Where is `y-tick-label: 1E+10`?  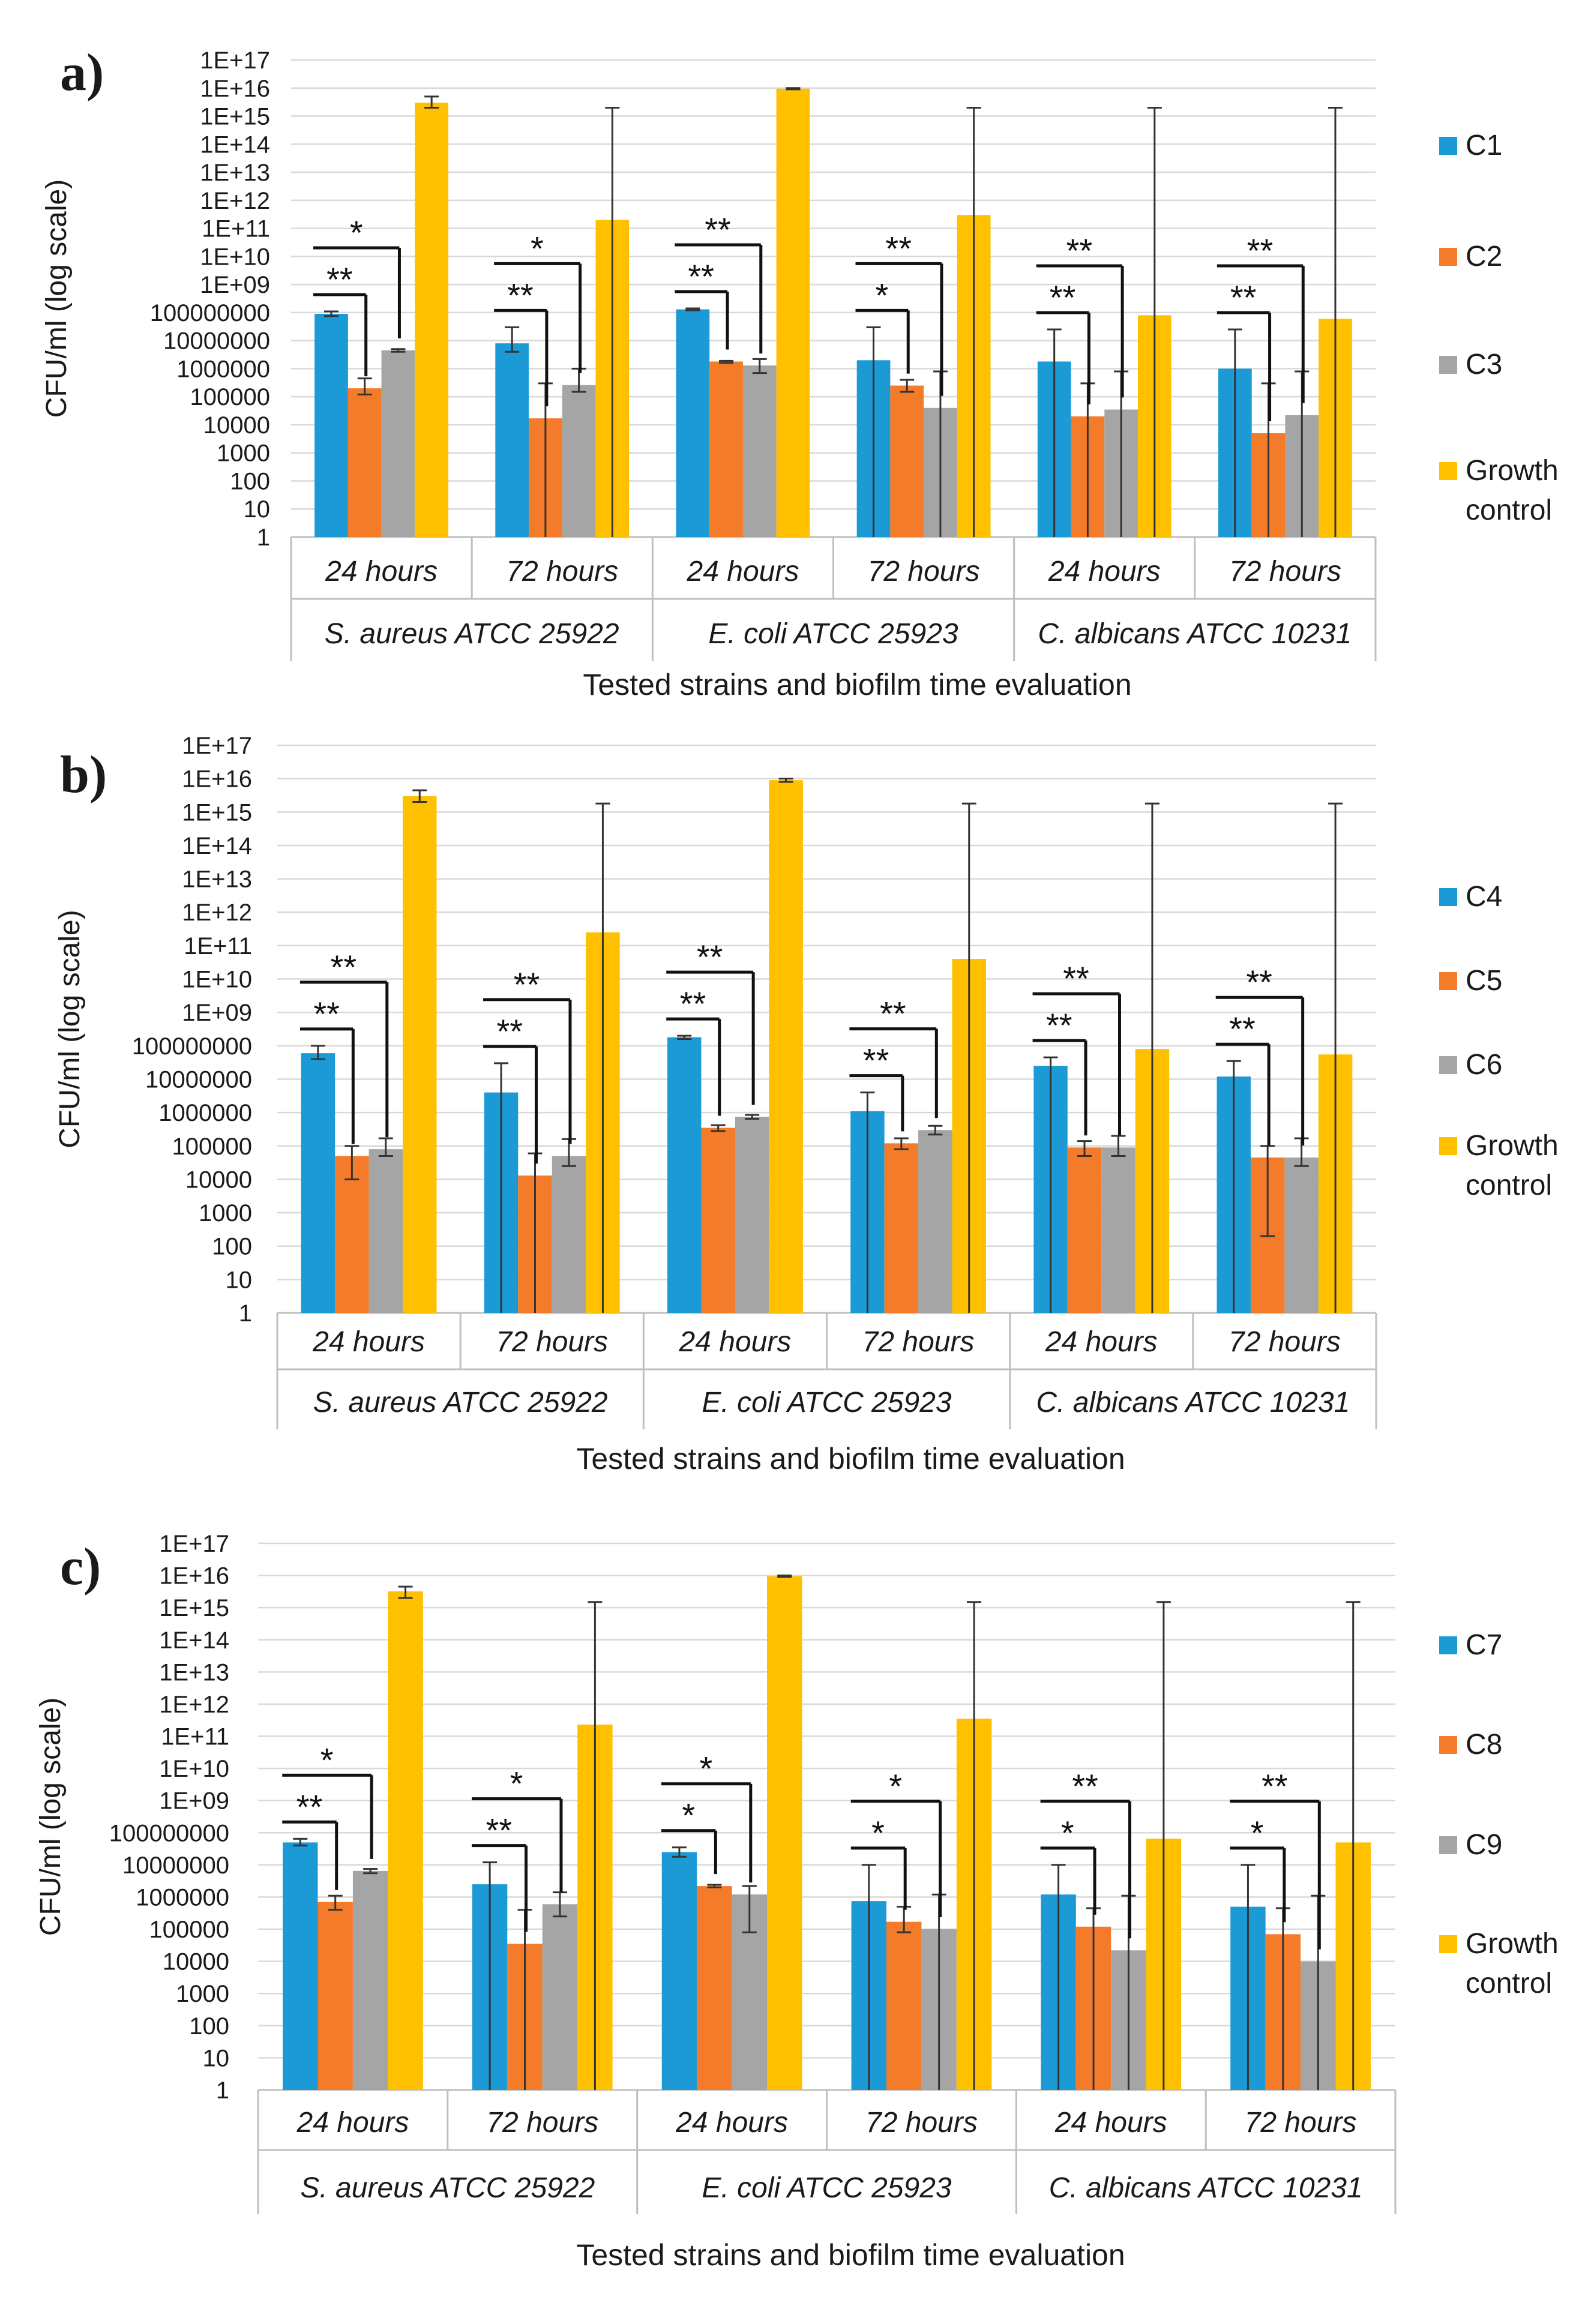 y-tick-label: 1E+10 is located at coordinates (217, 980).